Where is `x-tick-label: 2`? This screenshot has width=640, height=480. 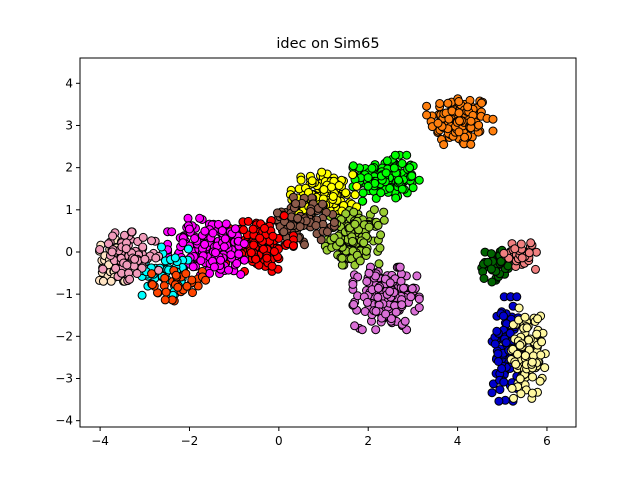
x-tick-label: 2 is located at coordinates (368, 441).